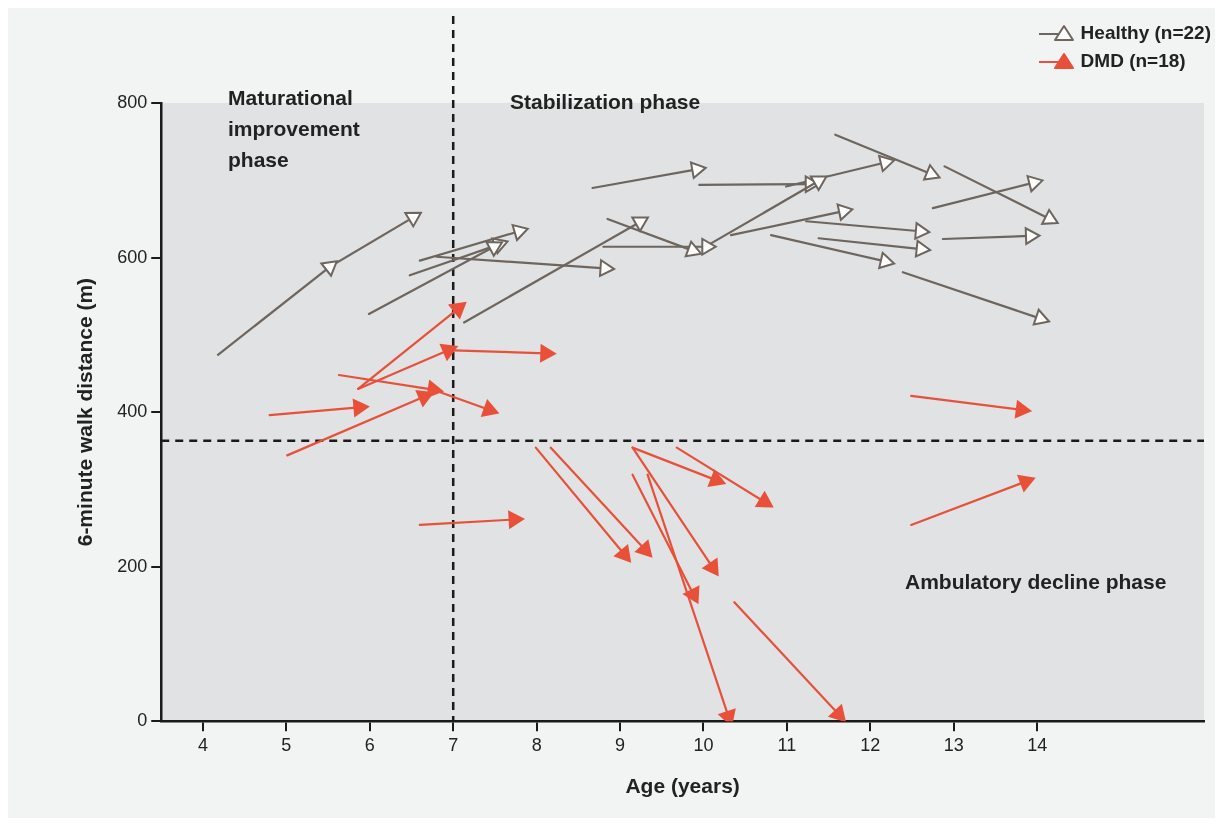 The height and width of the screenshot is (826, 1223). I want to click on x-tick-label: 5, so click(286, 744).